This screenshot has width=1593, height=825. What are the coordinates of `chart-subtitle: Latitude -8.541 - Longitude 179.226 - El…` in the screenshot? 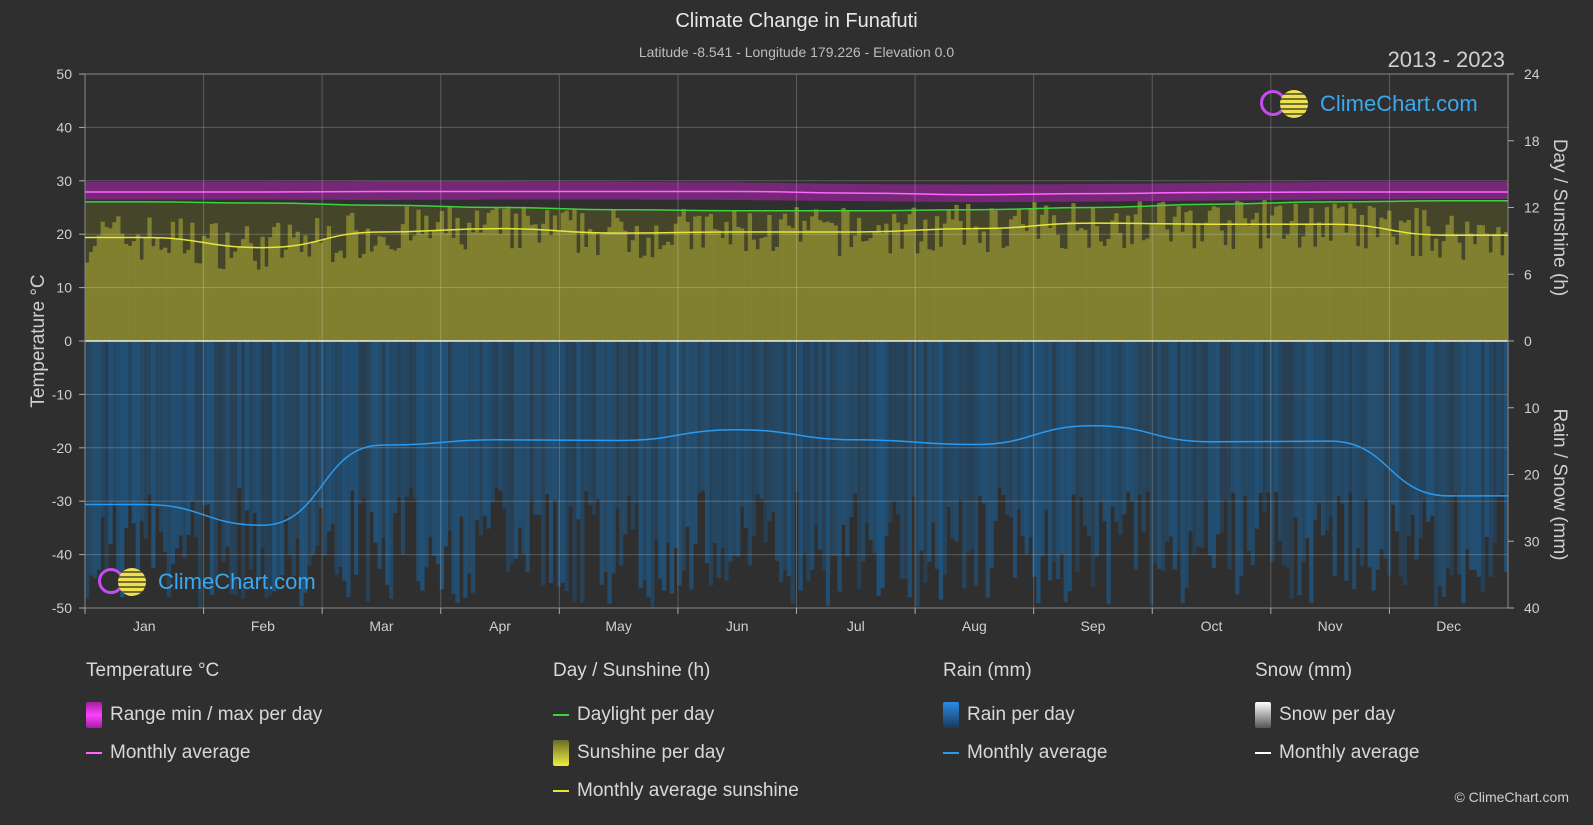 It's located at (796, 52).